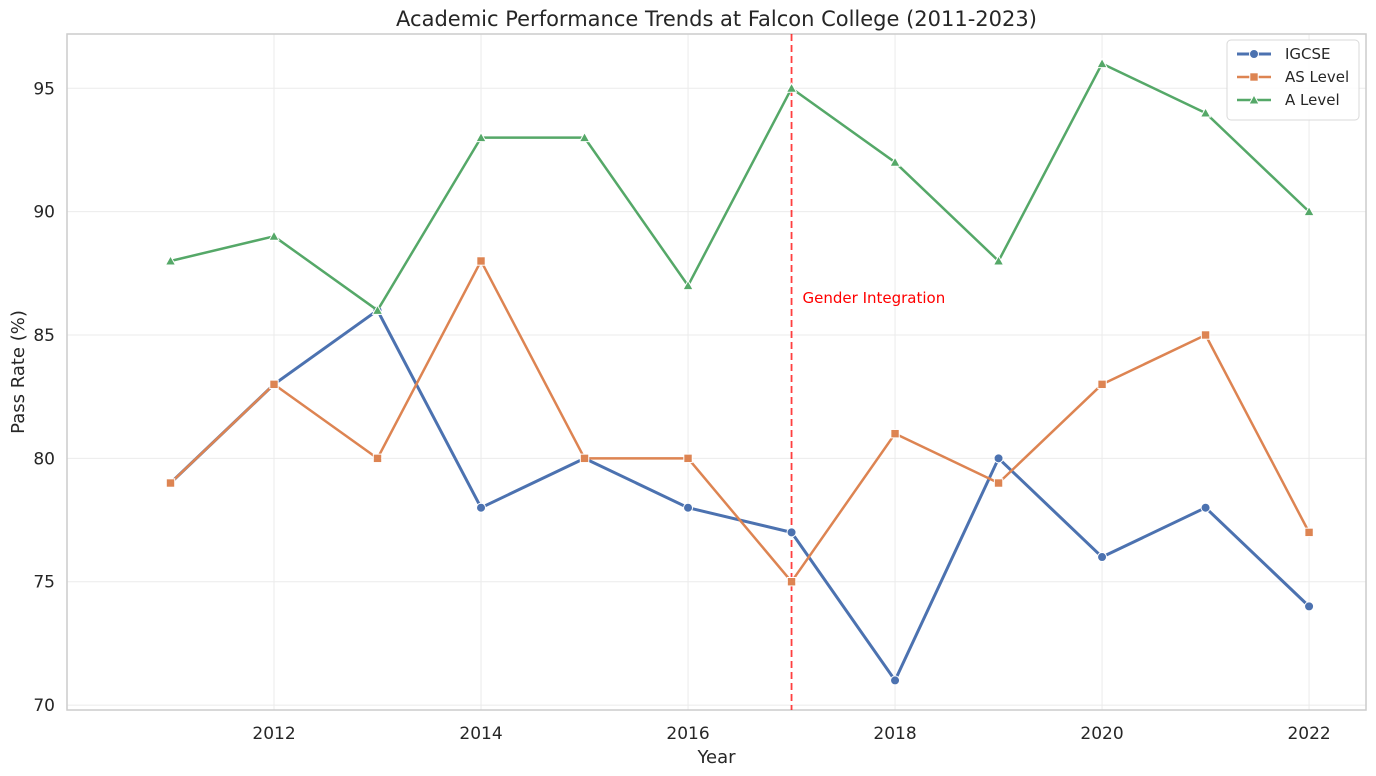  Describe the element at coordinates (874, 298) in the screenshot. I see `annotation-label: Gender Integration` at that location.